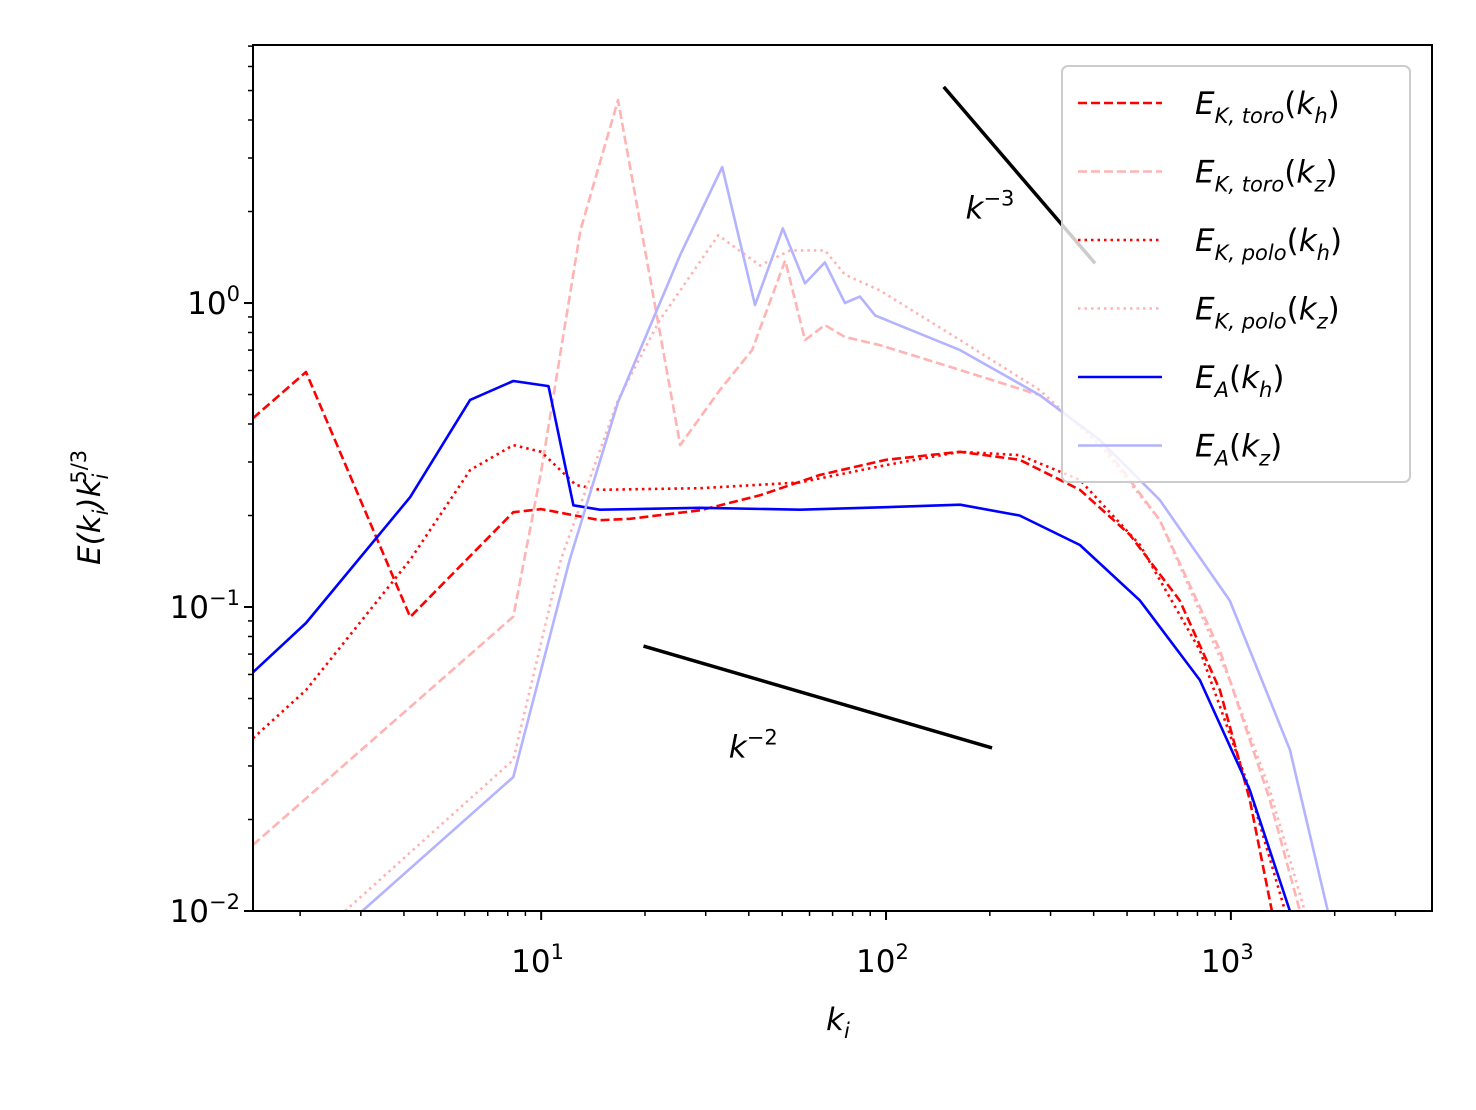 The width and height of the screenshot is (1476, 1110). I want to click on legend-box, so click(1236, 274).